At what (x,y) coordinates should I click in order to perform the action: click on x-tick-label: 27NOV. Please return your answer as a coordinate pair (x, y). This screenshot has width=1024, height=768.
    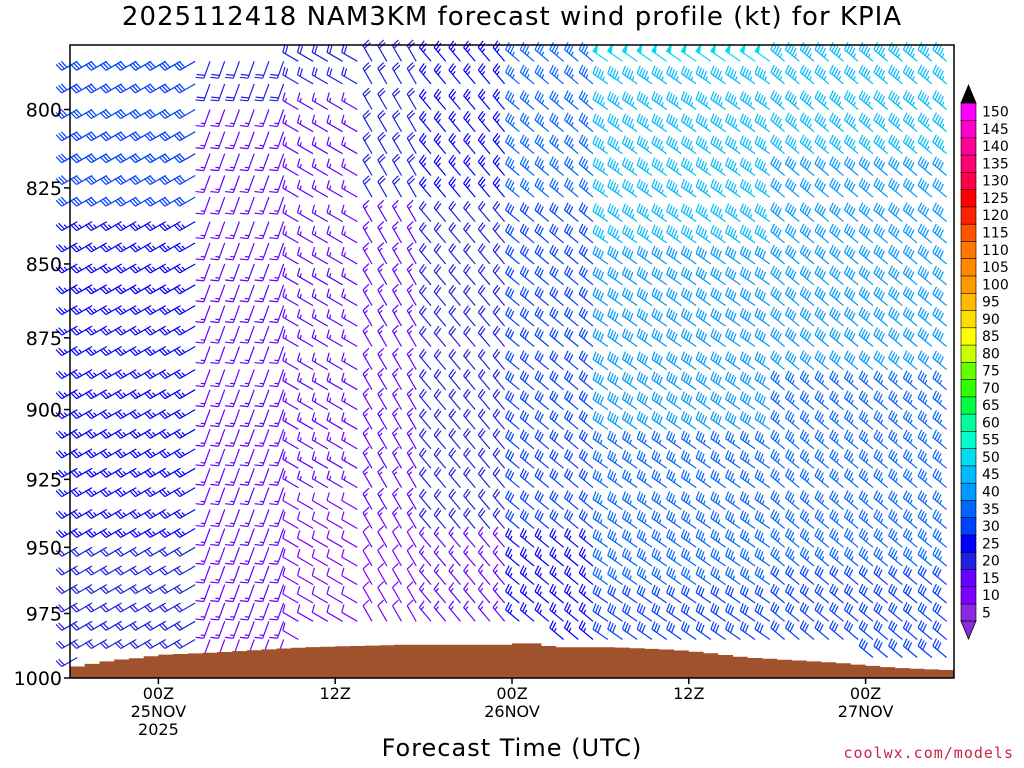
    Looking at the image, I should click on (866, 711).